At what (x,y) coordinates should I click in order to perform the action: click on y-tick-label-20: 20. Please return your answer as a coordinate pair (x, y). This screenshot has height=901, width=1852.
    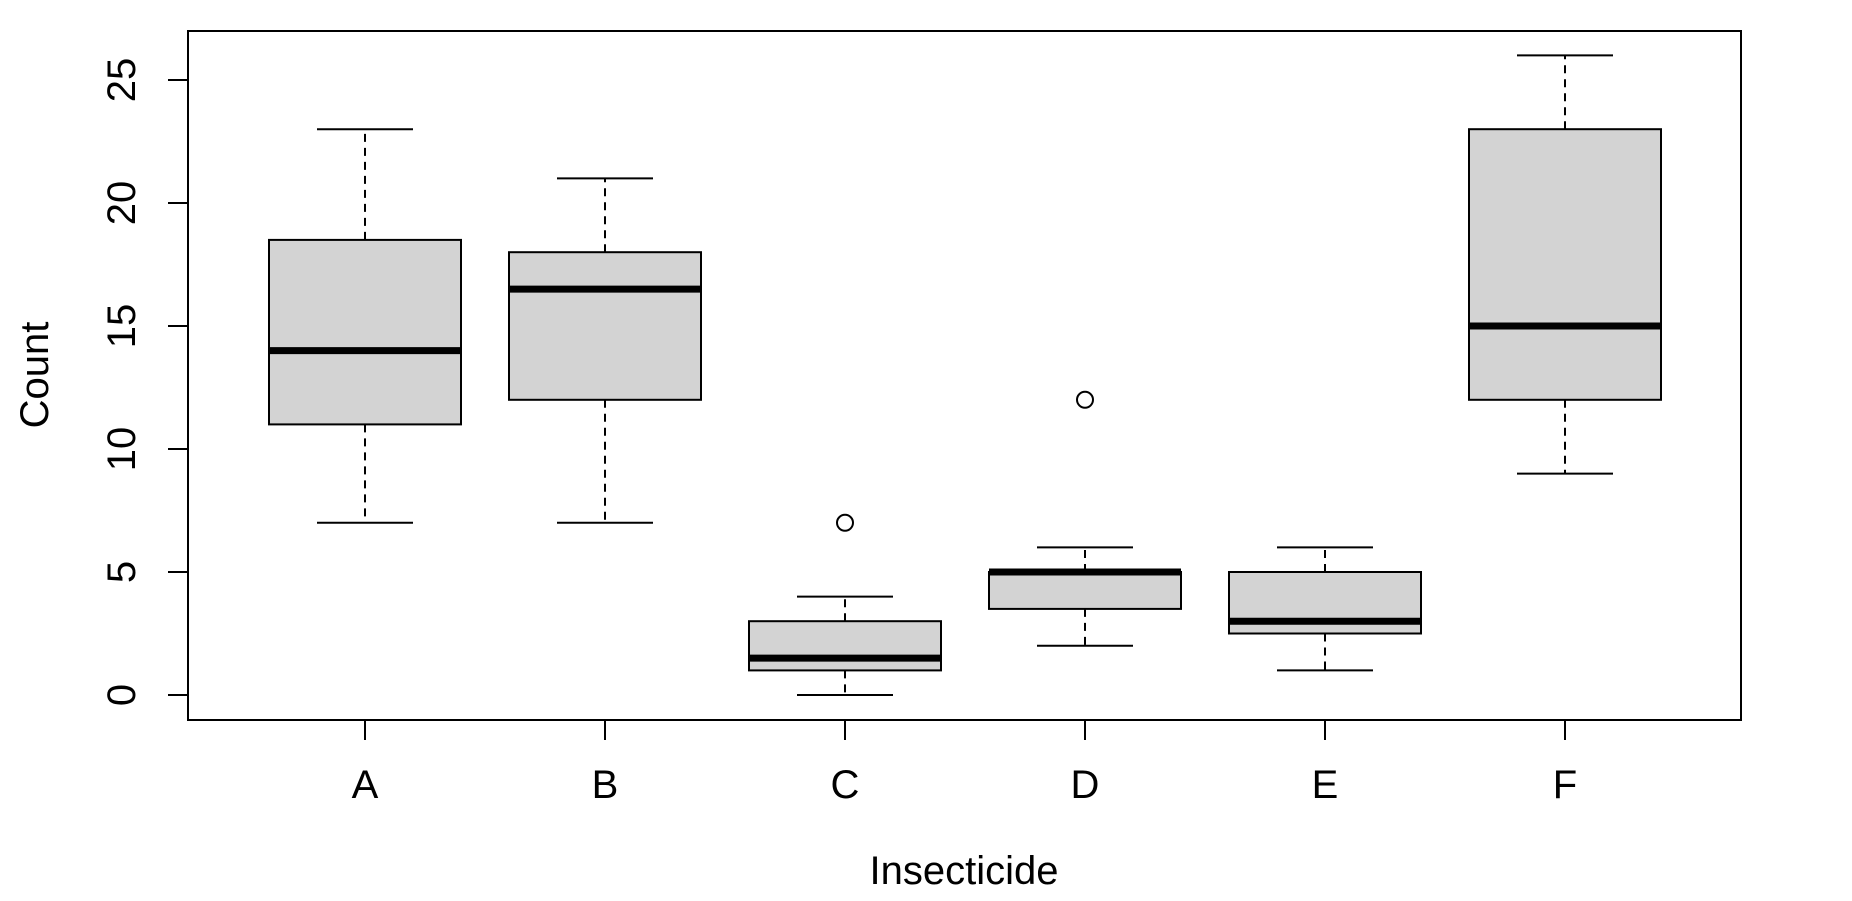
    Looking at the image, I should click on (122, 203).